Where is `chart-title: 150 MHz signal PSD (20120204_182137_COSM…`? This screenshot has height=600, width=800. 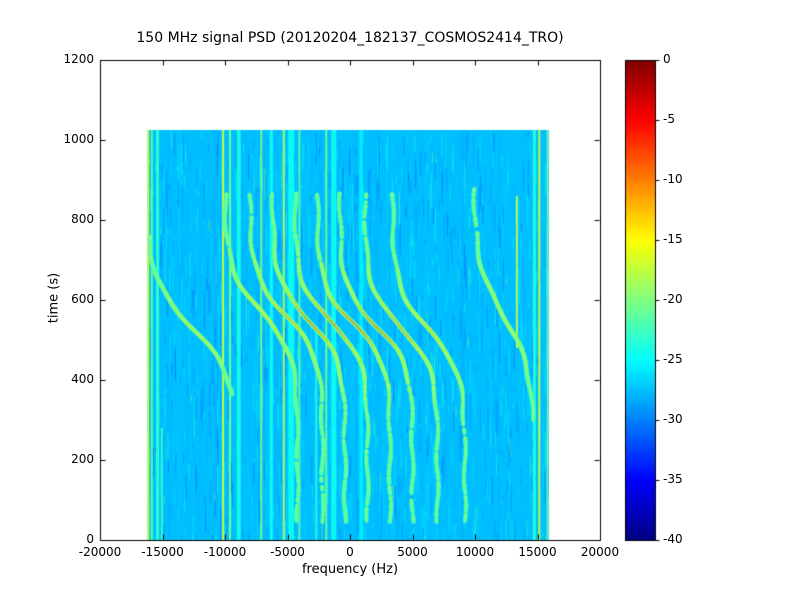 chart-title: 150 MHz signal PSD (20120204_182137_COSM… is located at coordinates (350, 38).